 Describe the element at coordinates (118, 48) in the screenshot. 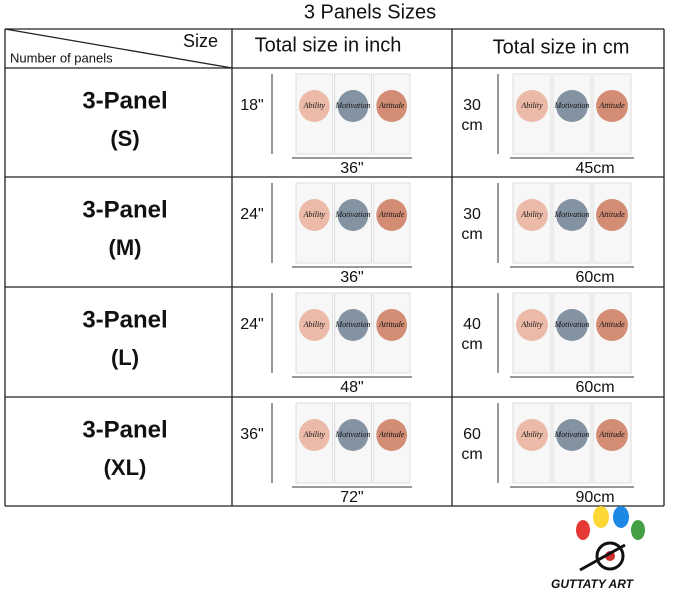

I see `diagonal` at that location.